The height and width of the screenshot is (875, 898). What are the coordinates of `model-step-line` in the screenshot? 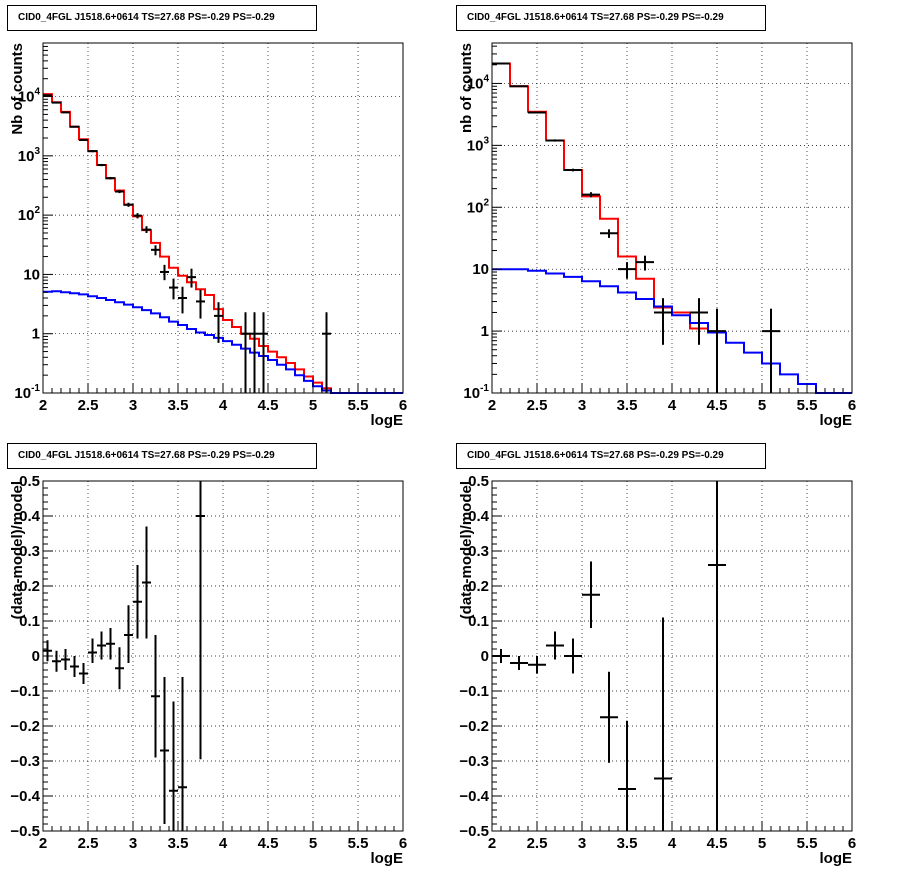 It's located at (672, 331).